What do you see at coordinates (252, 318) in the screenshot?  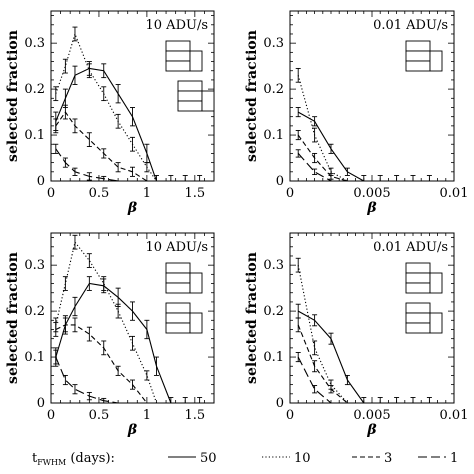 I see `y-axis-label: selected fraction` at bounding box center [252, 318].